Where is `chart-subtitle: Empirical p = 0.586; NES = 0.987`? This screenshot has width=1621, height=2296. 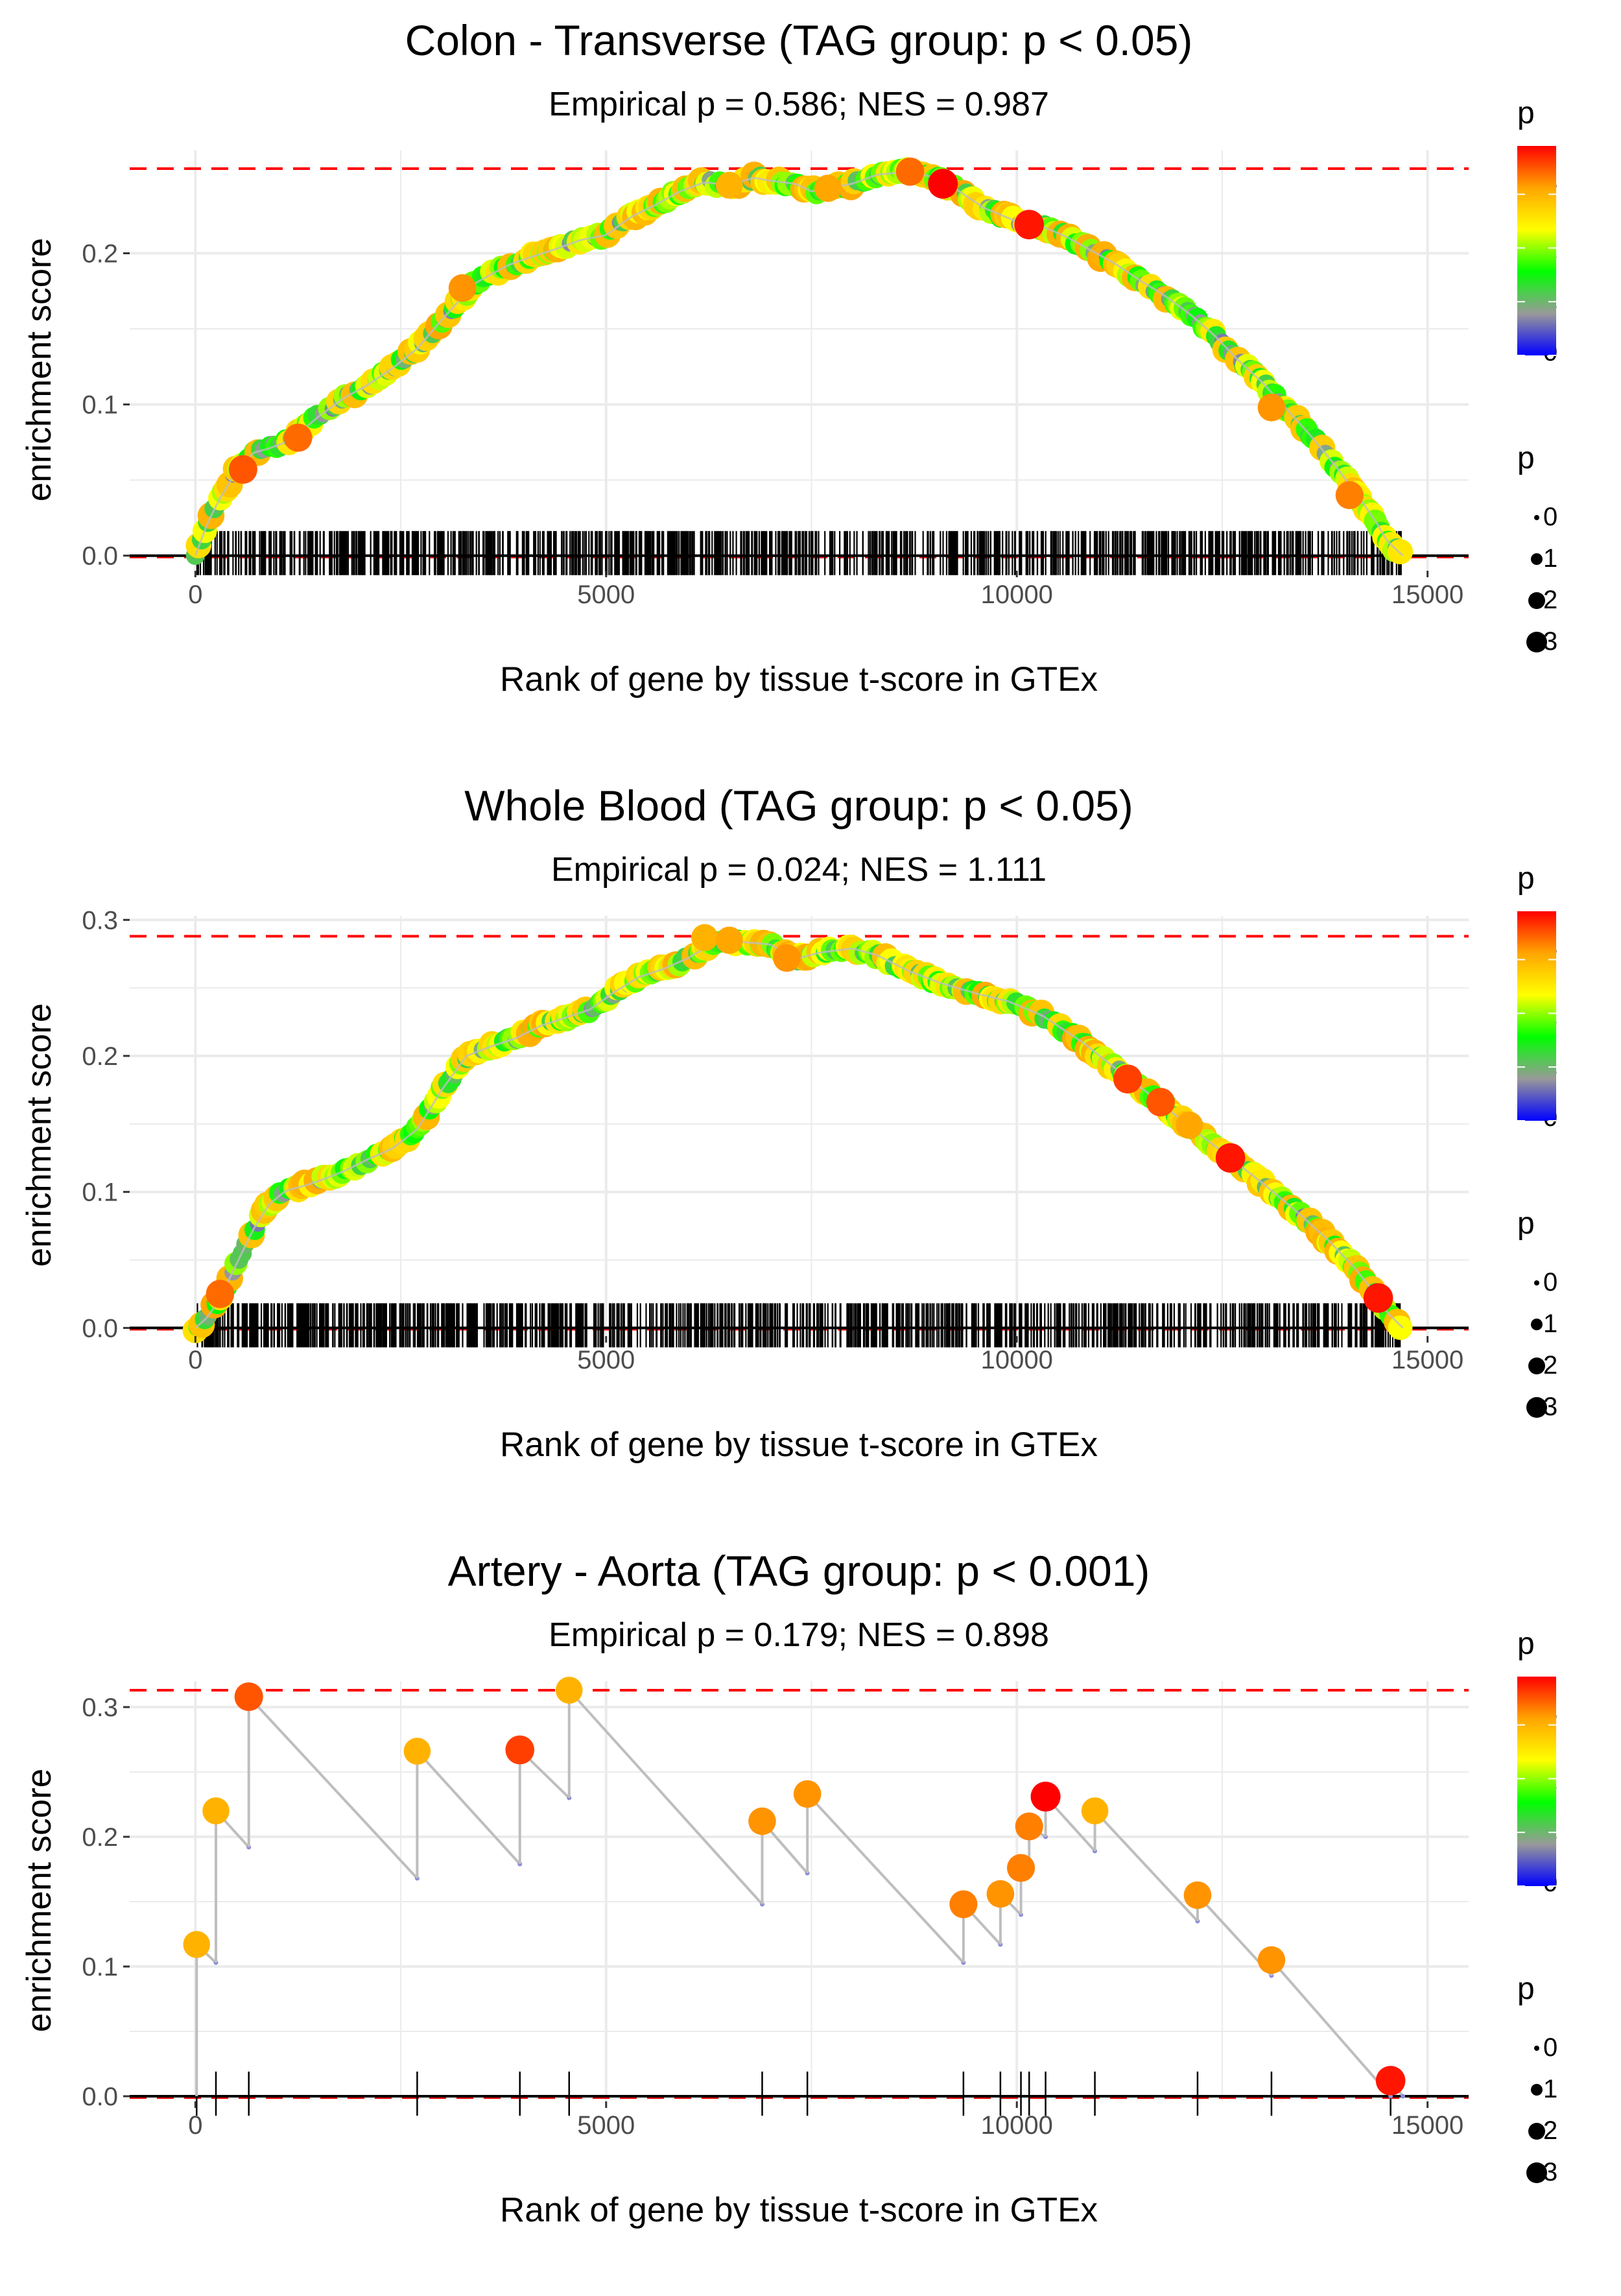 chart-subtitle: Empirical p = 0.586; NES = 0.987 is located at coordinates (799, 104).